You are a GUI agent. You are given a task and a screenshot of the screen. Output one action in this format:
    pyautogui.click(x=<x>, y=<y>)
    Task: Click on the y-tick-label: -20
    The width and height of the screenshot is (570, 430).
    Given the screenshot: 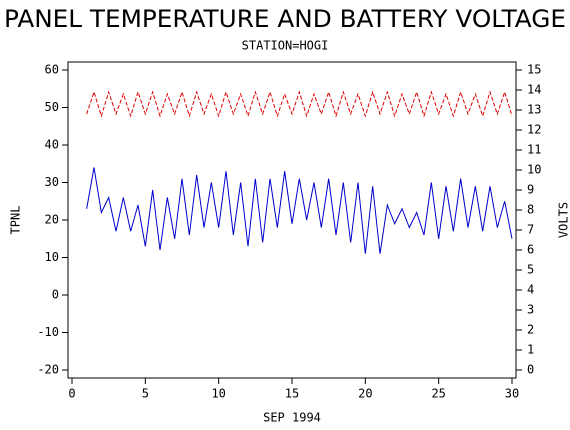 What is the action you would take?
    pyautogui.click(x=48, y=370)
    